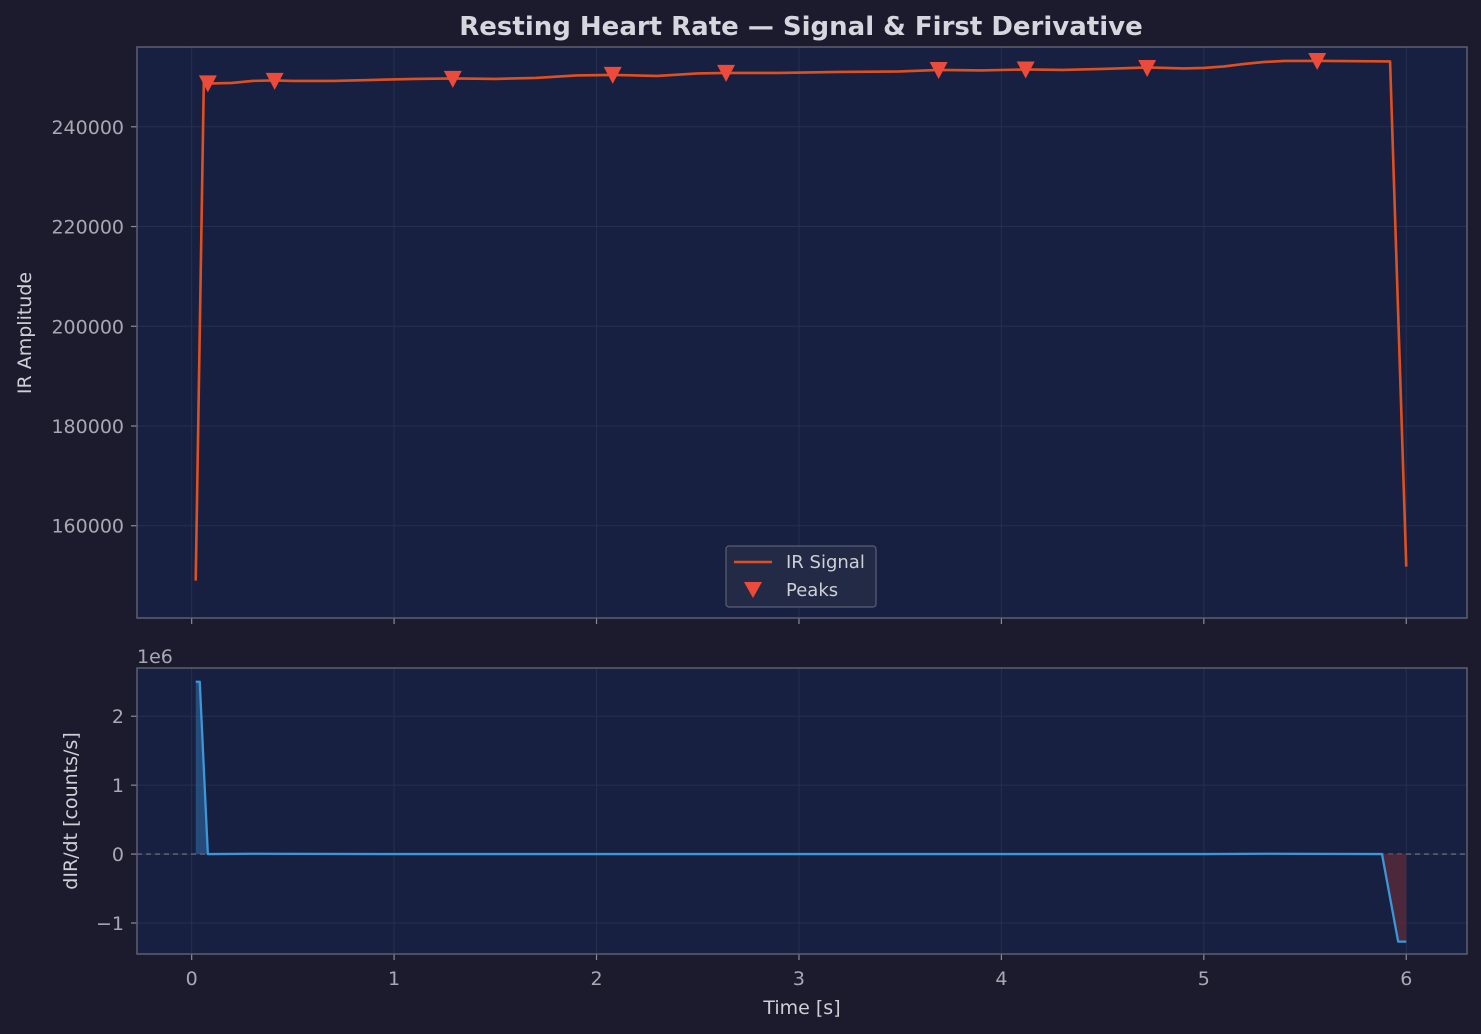 This screenshot has width=1481, height=1034. I want to click on x-tick-label: 3, so click(799, 979).